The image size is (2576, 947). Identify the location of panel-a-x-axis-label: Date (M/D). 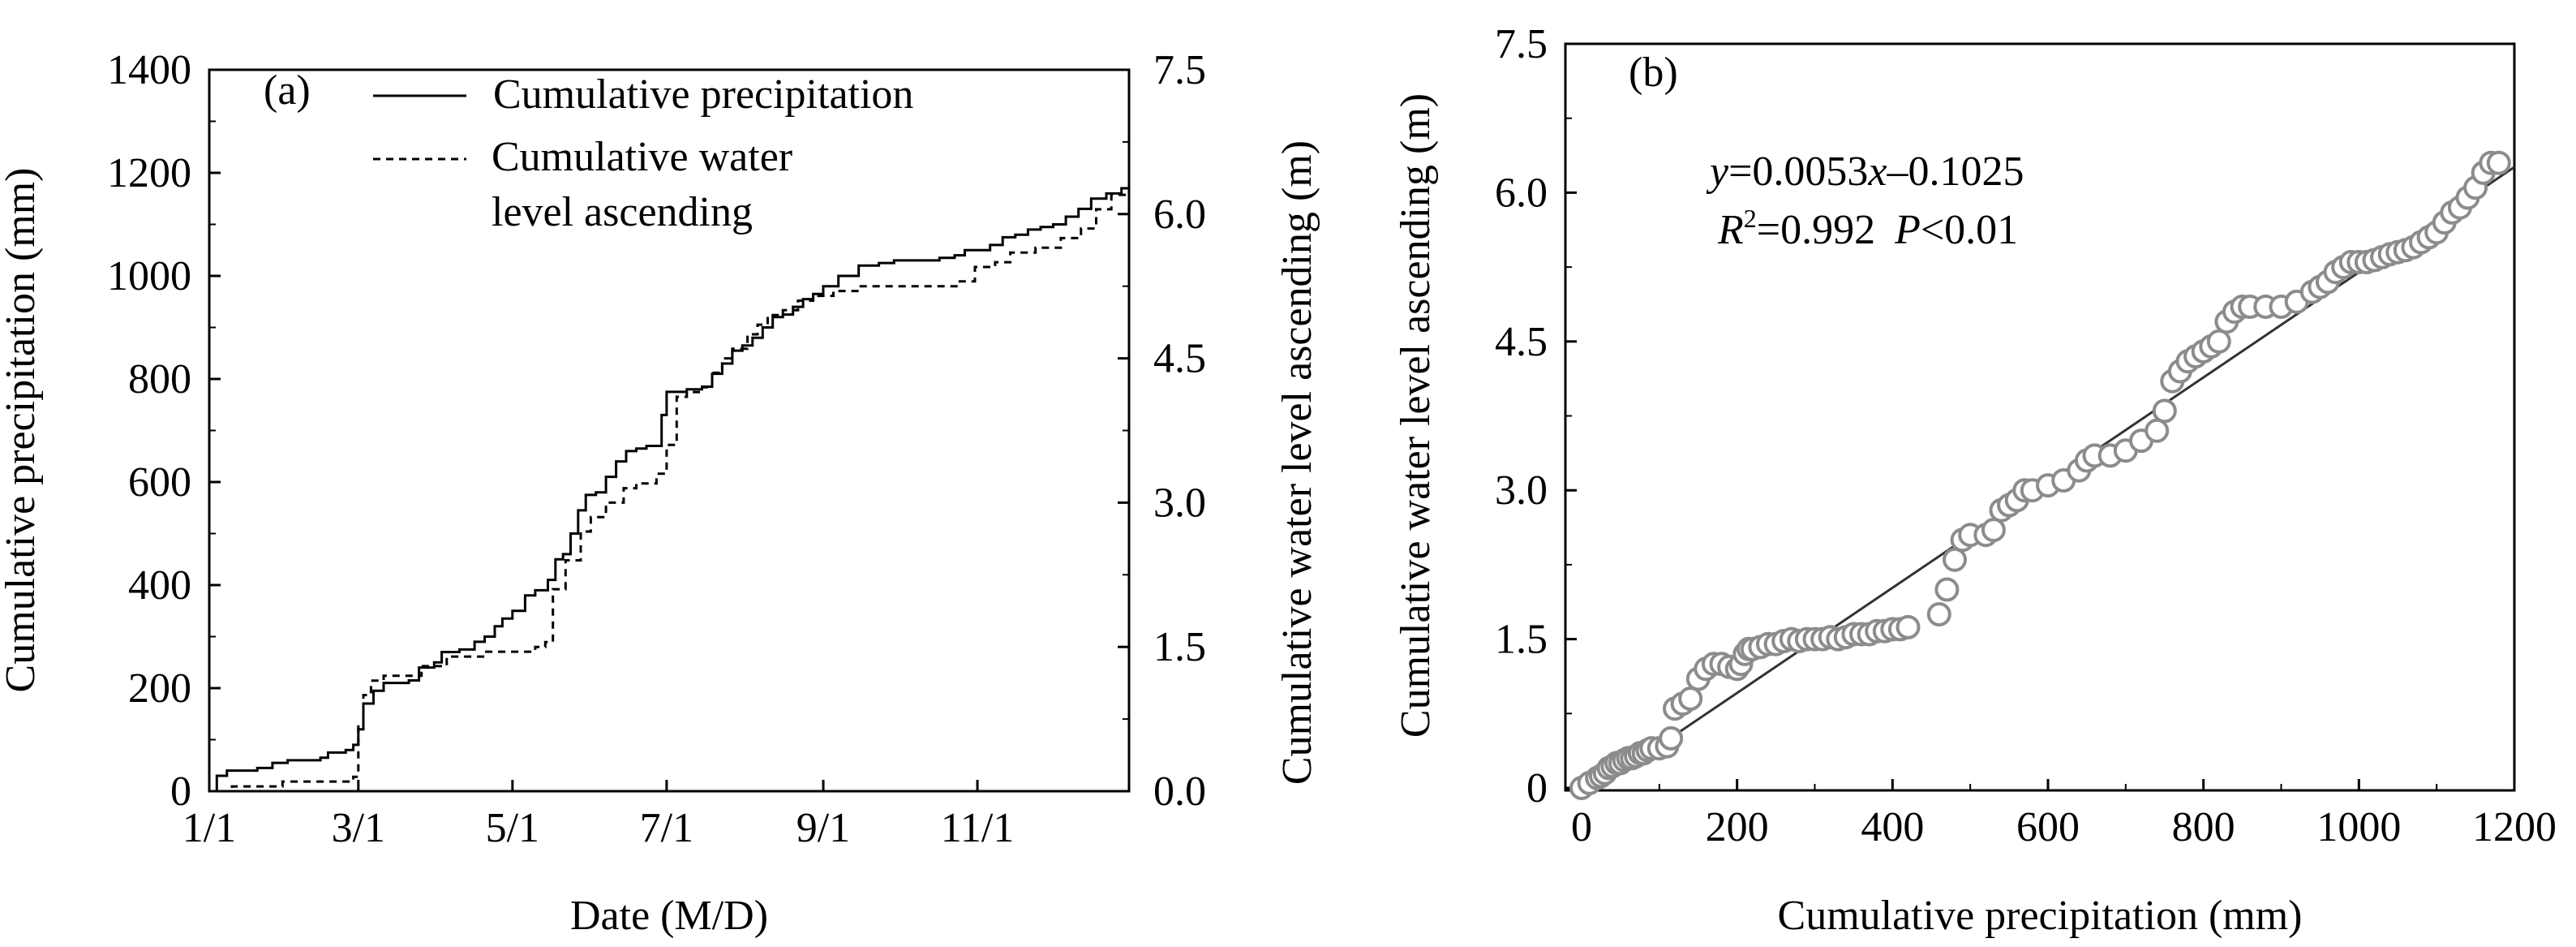
(669, 916).